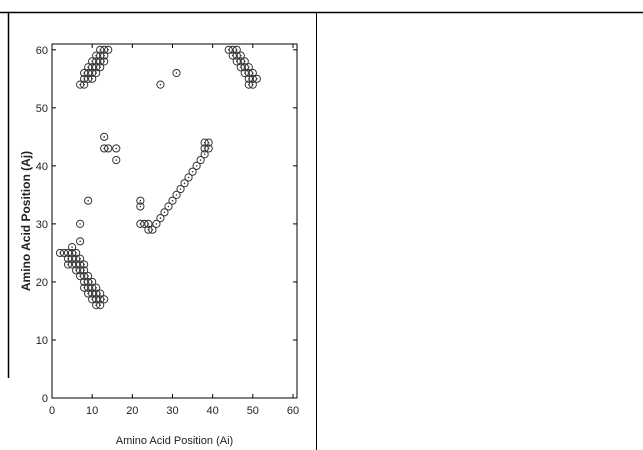 This screenshot has height=450, width=643. What do you see at coordinates (132, 411) in the screenshot?
I see `x-tick-label: 20` at bounding box center [132, 411].